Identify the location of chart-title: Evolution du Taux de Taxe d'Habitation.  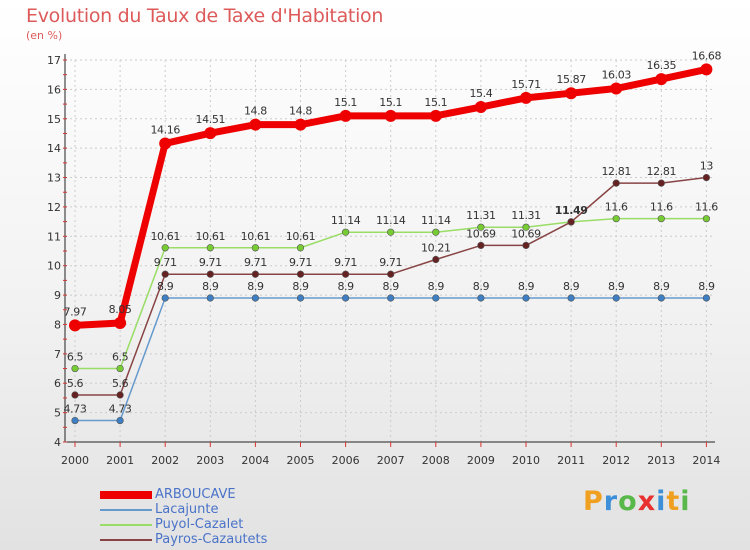
(205, 16).